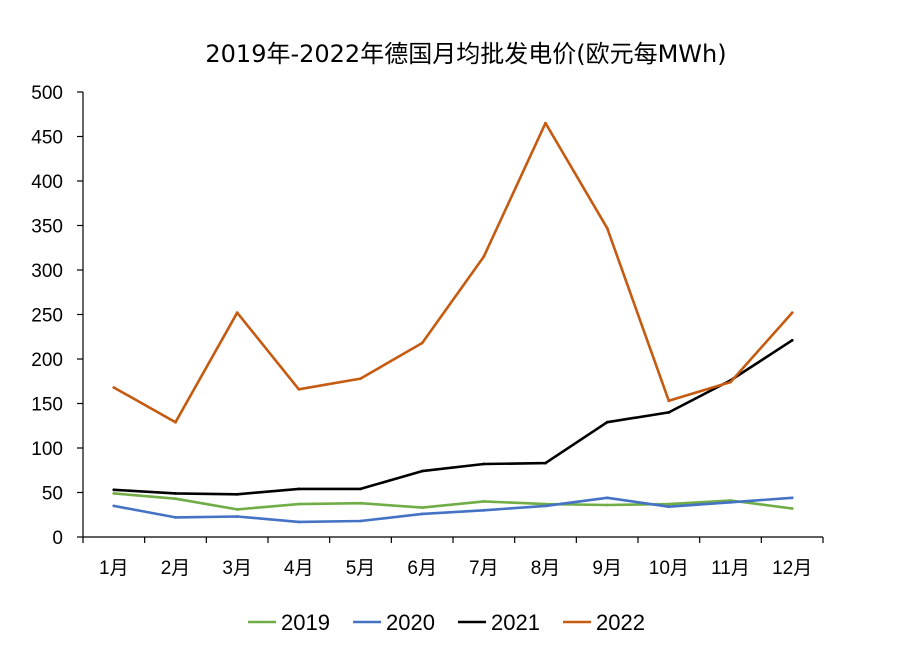 This screenshot has width=897, height=650. What do you see at coordinates (114, 568) in the screenshot?
I see `x-tick-label: 1月` at bounding box center [114, 568].